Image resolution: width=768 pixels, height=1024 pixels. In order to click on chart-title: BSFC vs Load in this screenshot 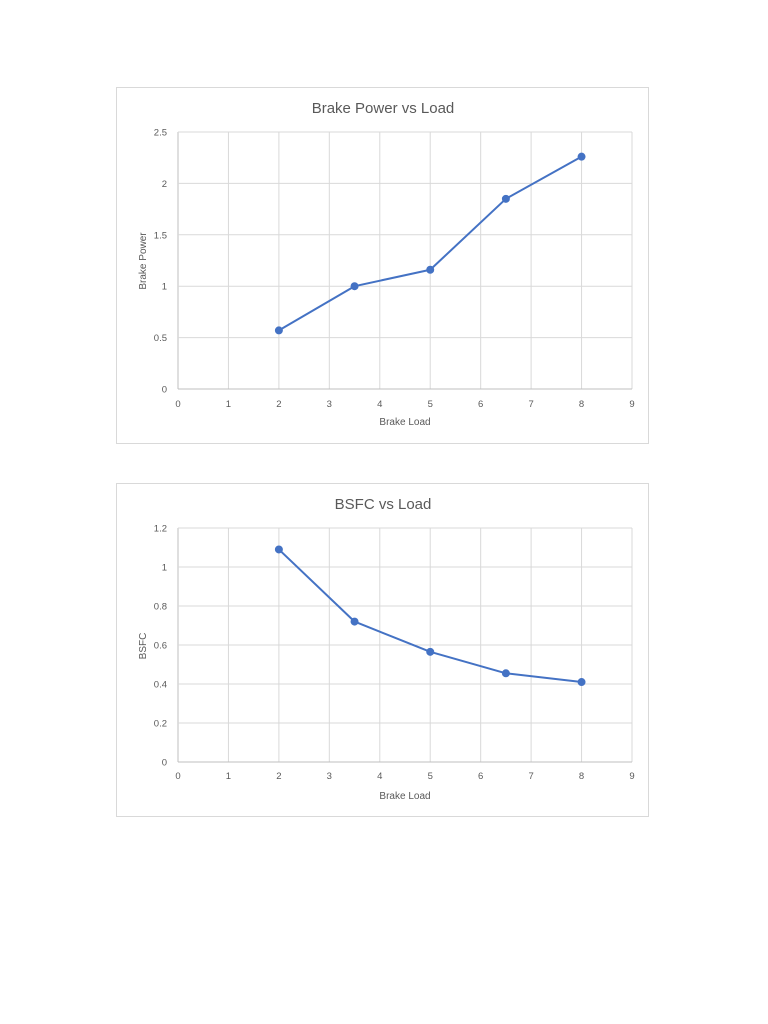, I will do `click(383, 504)`.